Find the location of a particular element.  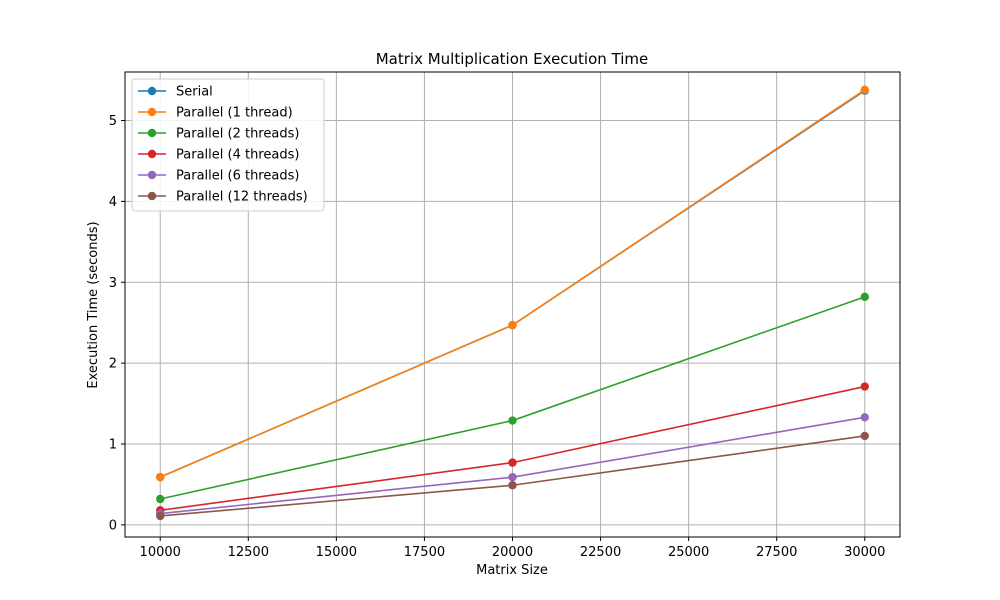

legend-entry-label: Parallel (2 threads) is located at coordinates (237, 134).